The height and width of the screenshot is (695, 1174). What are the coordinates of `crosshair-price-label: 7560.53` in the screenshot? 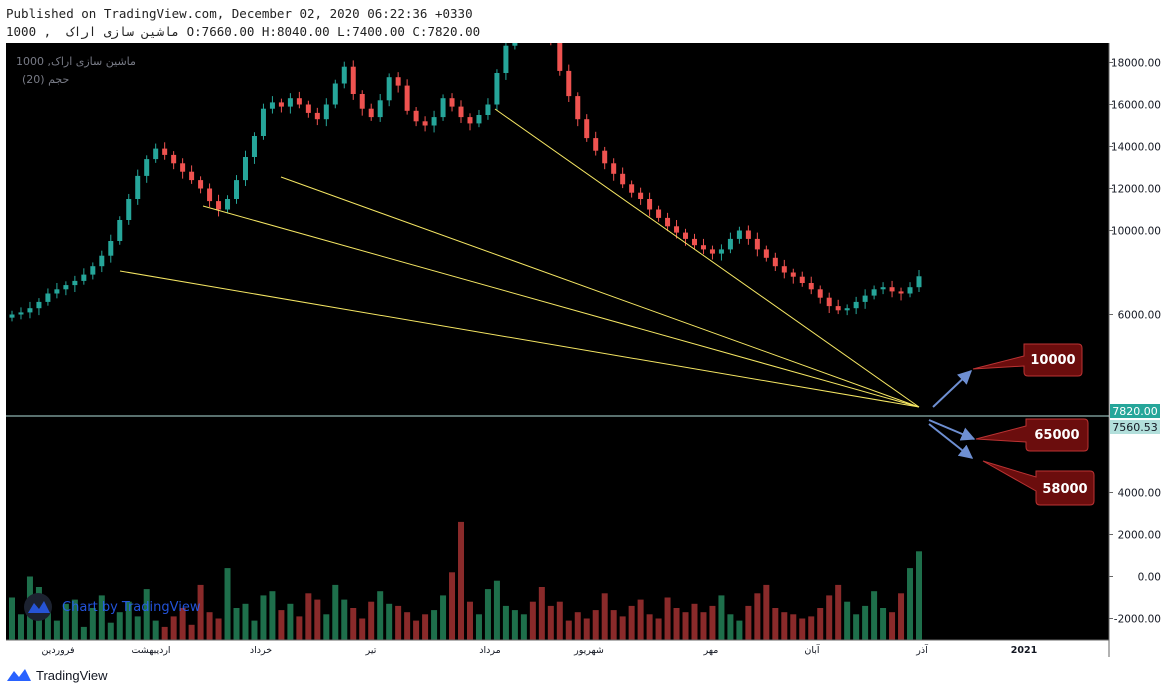 It's located at (1135, 427).